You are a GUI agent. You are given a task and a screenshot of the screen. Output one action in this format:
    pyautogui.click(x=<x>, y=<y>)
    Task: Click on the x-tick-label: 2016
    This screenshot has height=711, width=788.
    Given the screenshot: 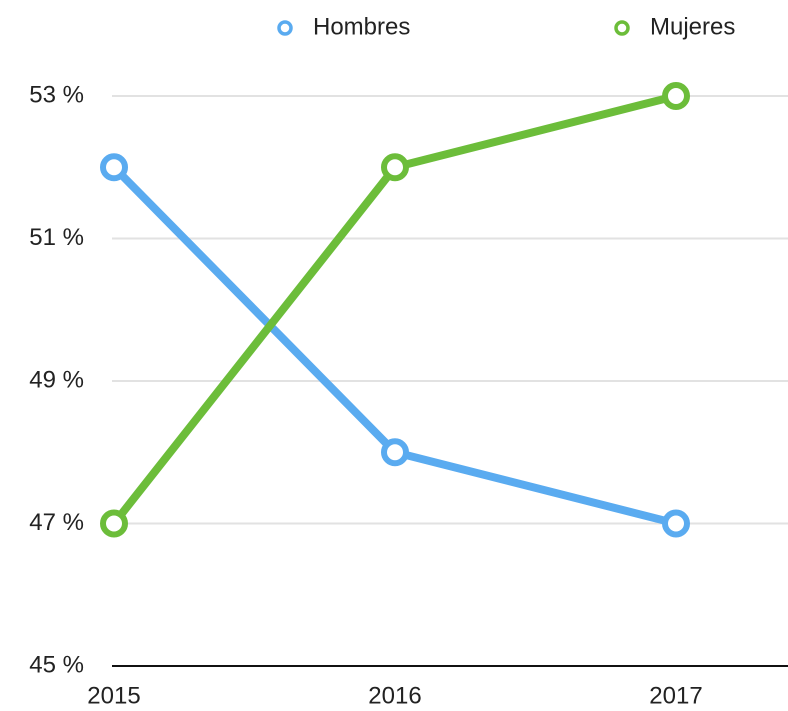 What is the action you would take?
    pyautogui.click(x=394, y=695)
    